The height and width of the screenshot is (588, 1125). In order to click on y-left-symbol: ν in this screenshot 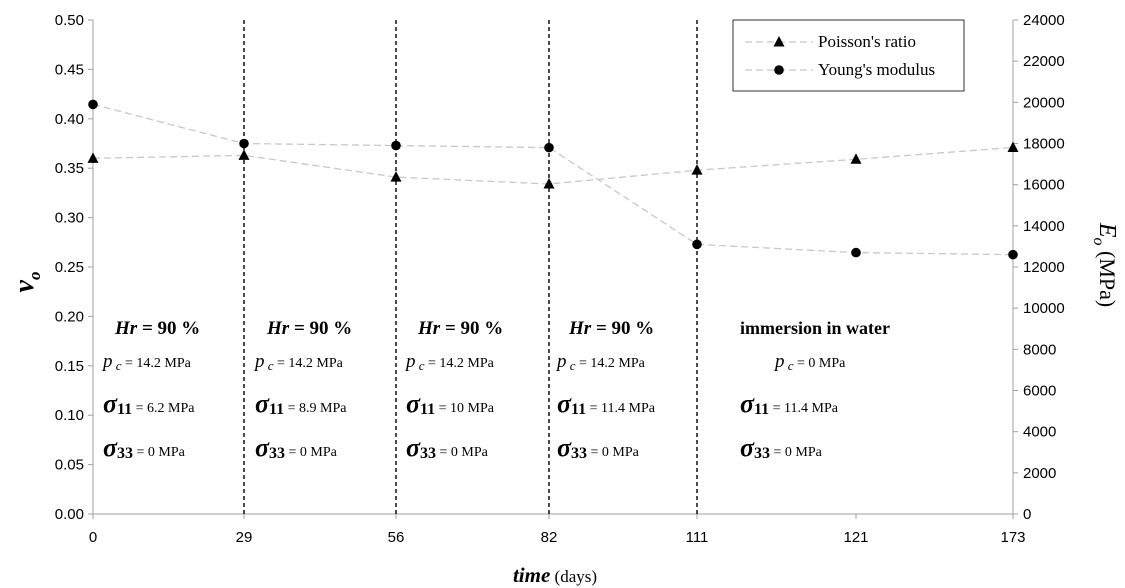, I will do `click(24, 285)`.